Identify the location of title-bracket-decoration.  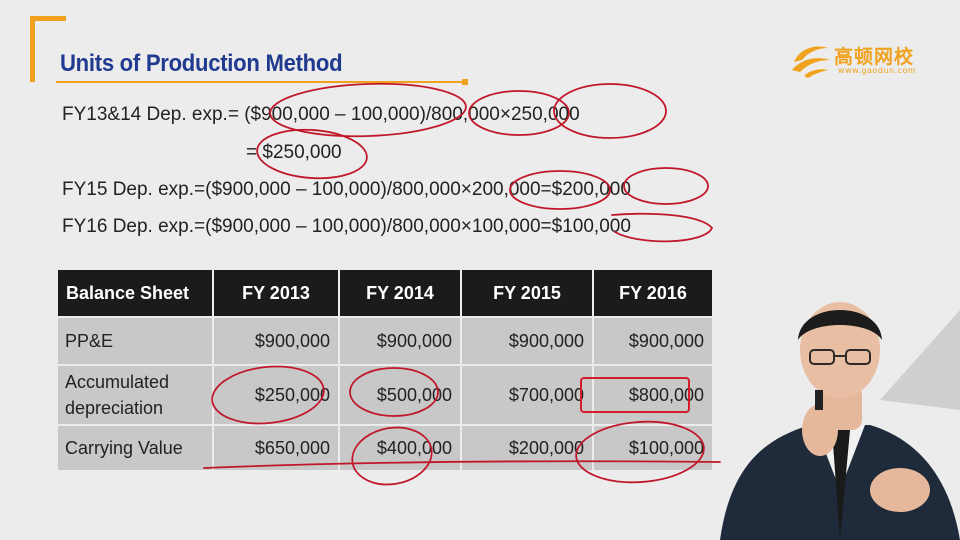
(48, 49).